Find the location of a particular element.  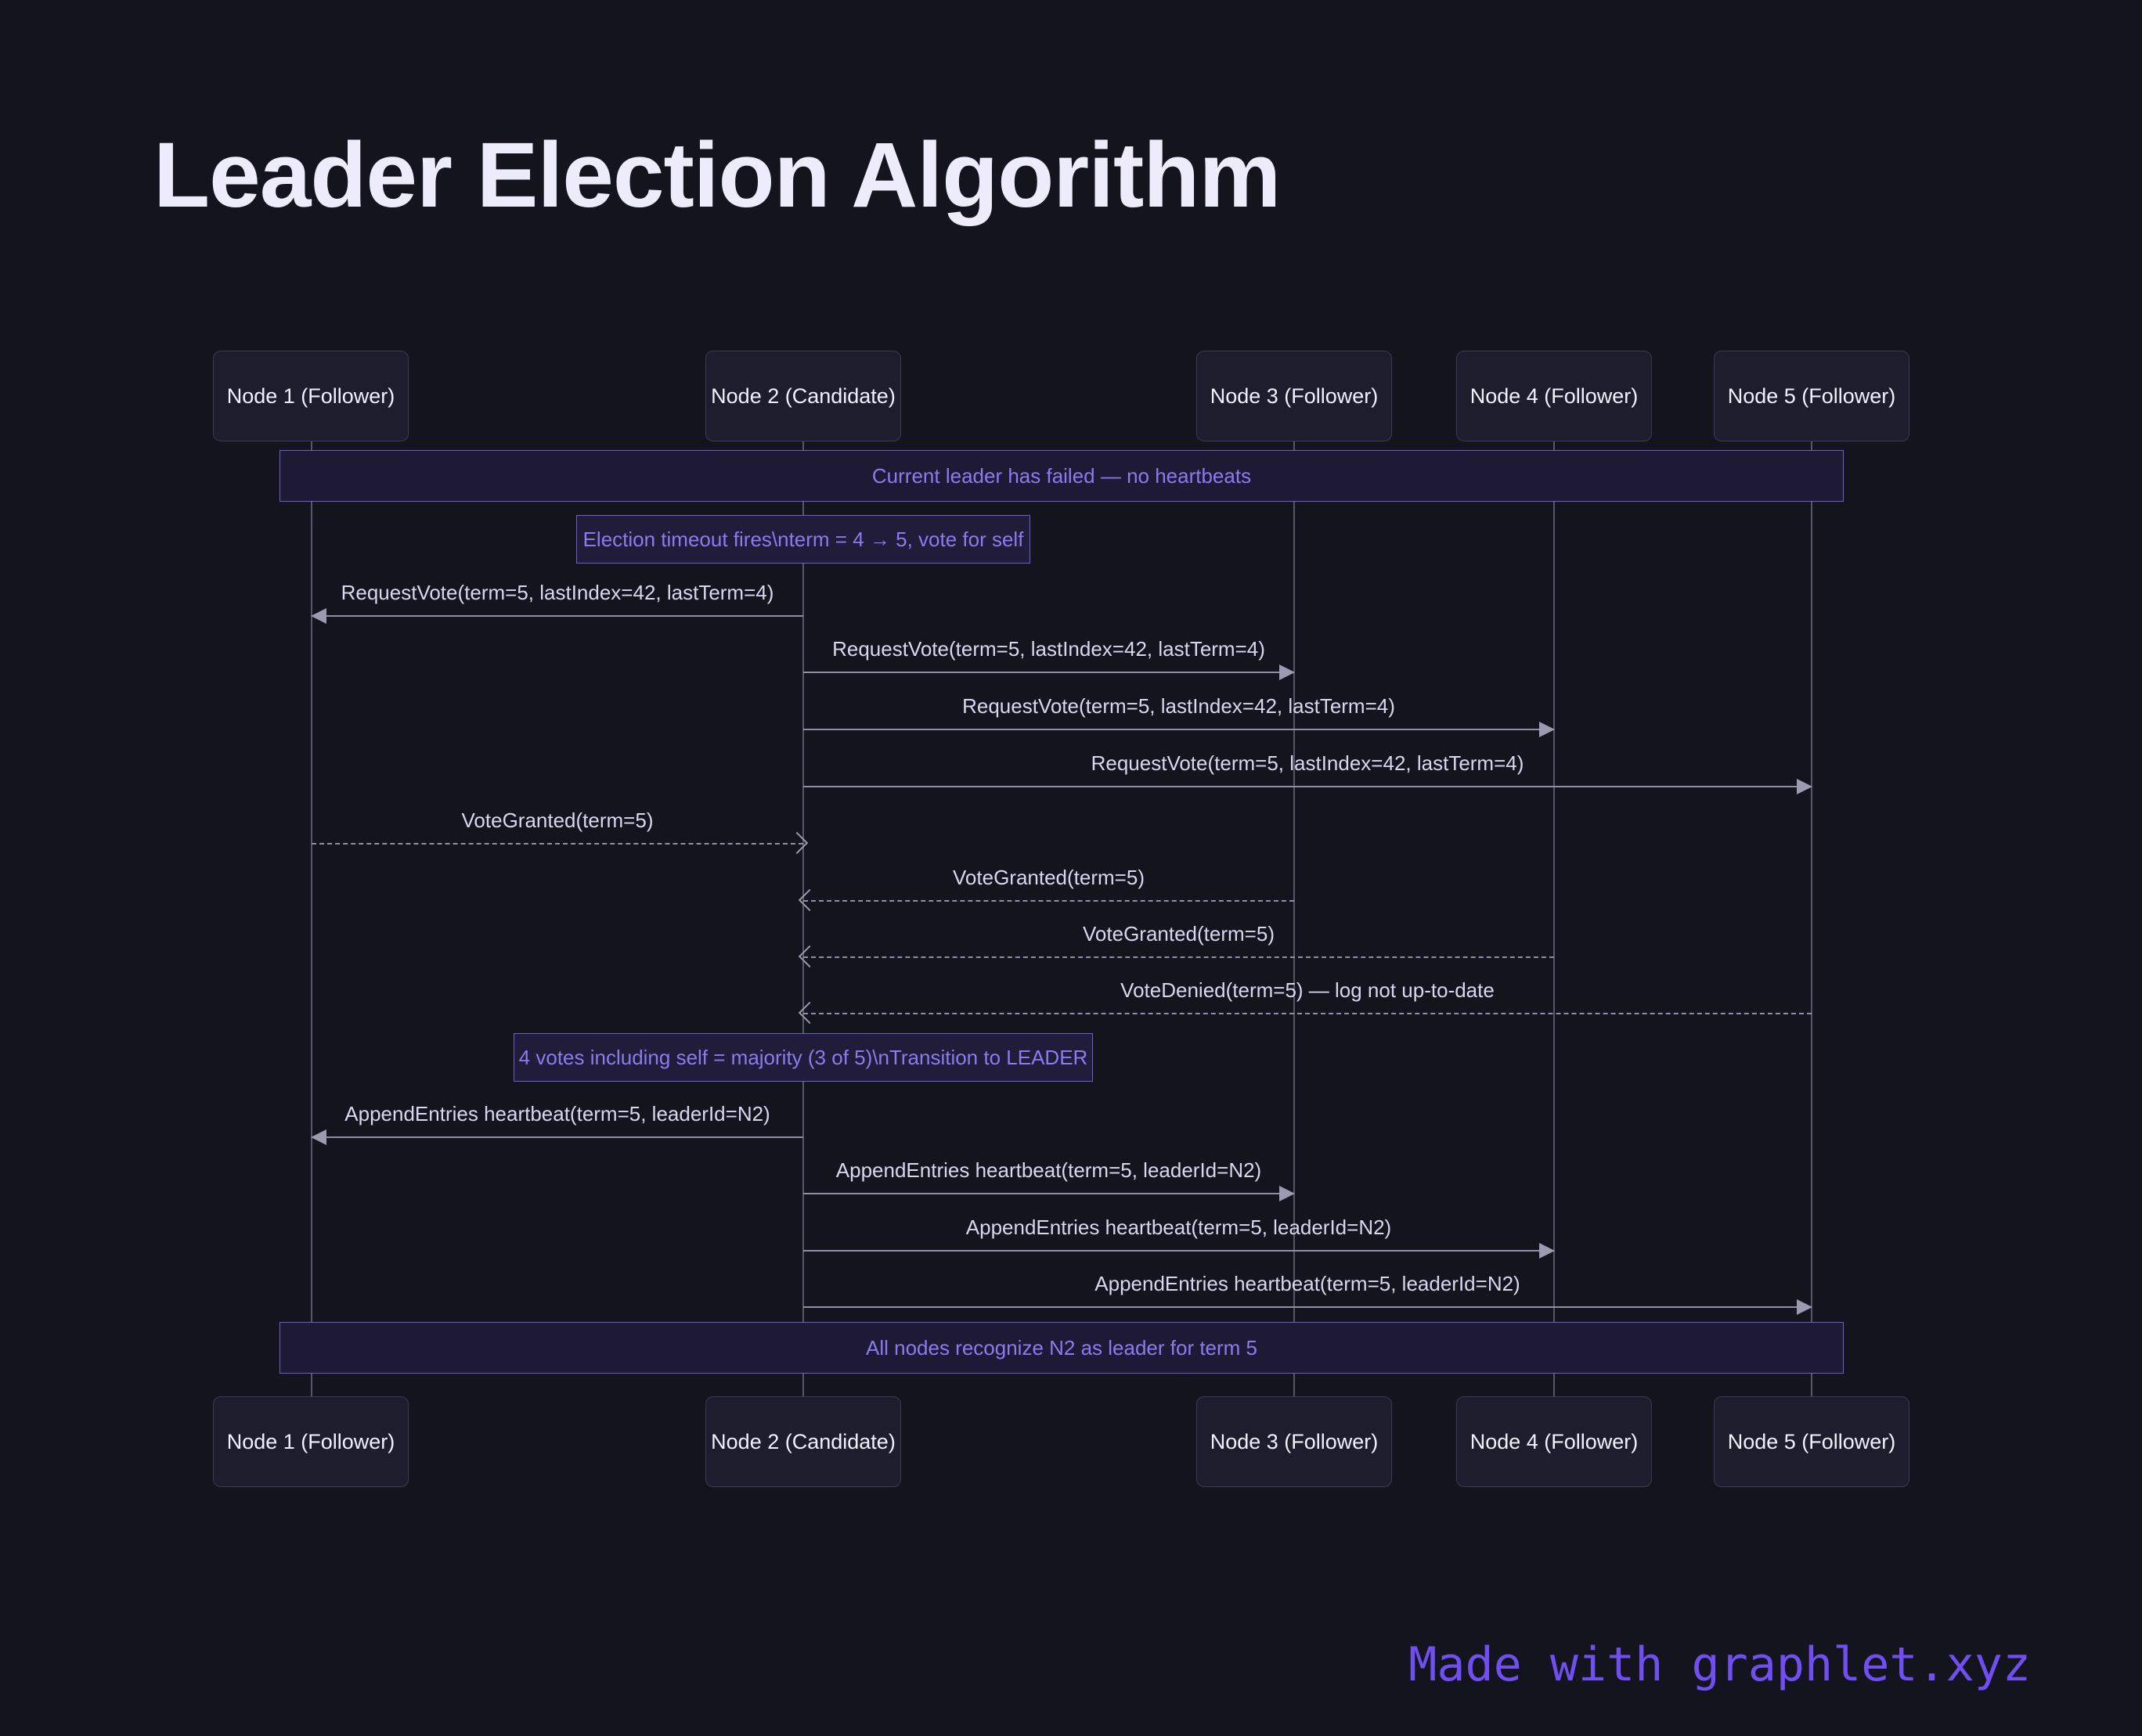

participant-box-n2-bottom: Node 2 (Candidate) is located at coordinates (803, 1442).